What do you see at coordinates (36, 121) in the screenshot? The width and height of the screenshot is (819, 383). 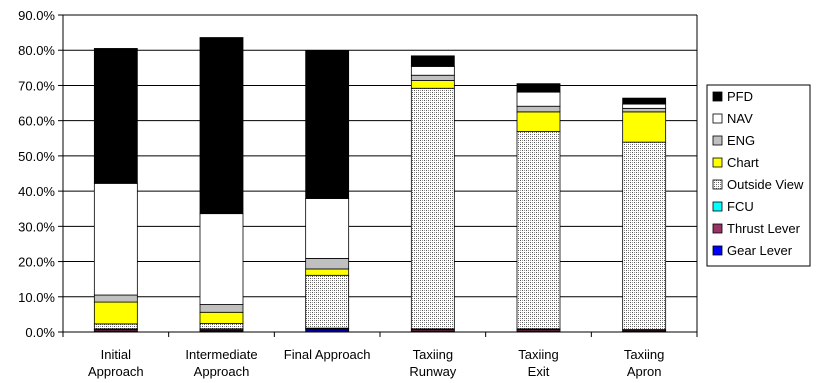 I see `y-tick-label: 60.0%` at bounding box center [36, 121].